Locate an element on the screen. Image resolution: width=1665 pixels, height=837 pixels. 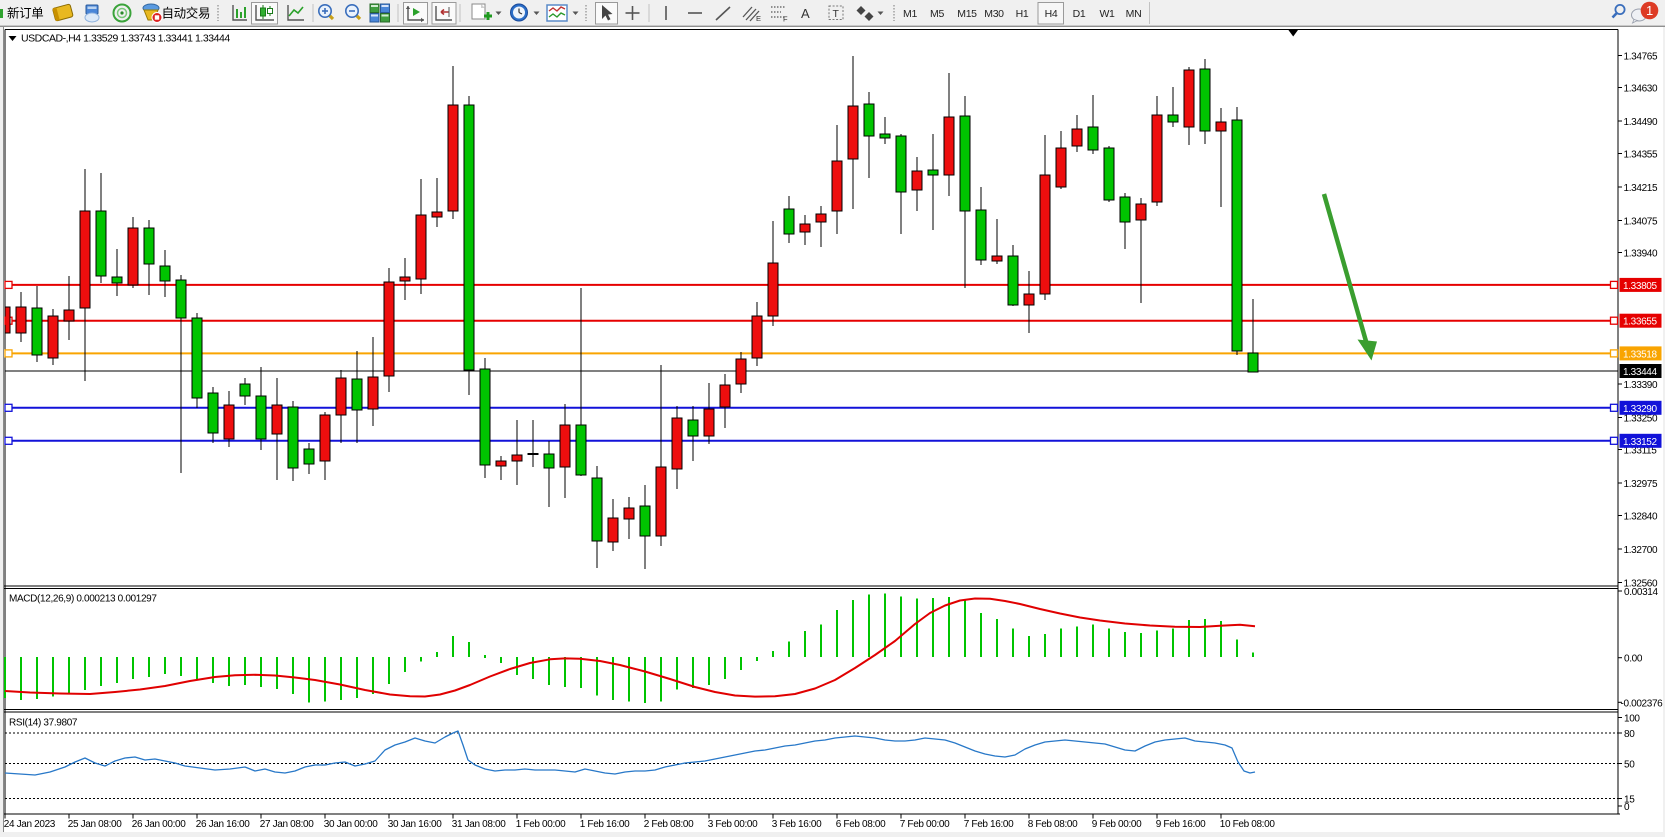
svg-text: -0.002376 is located at coordinates (1642, 703).